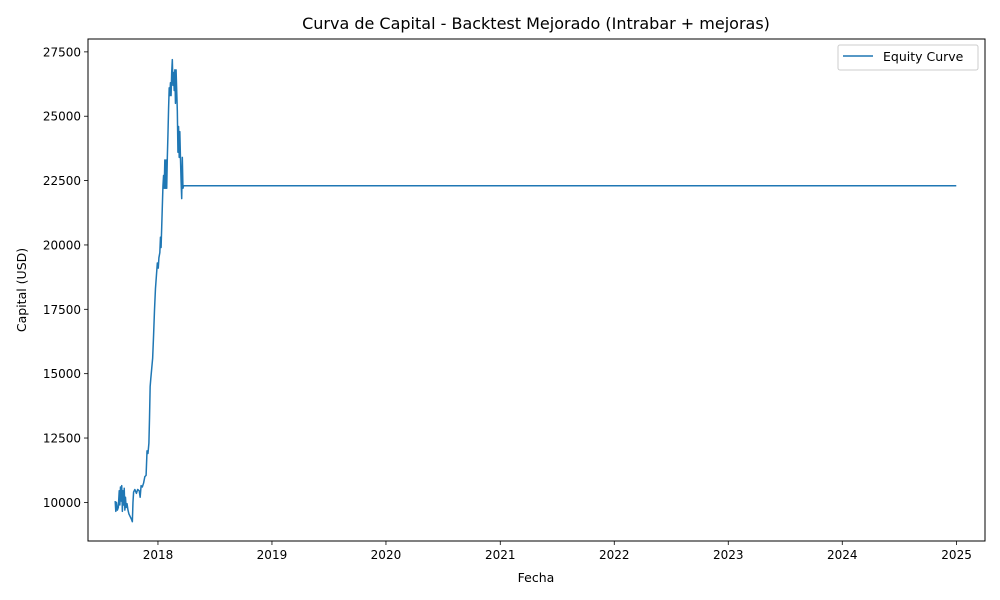 This screenshot has height=600, width=1000. I want to click on y-tick-label: 15000, so click(62, 374).